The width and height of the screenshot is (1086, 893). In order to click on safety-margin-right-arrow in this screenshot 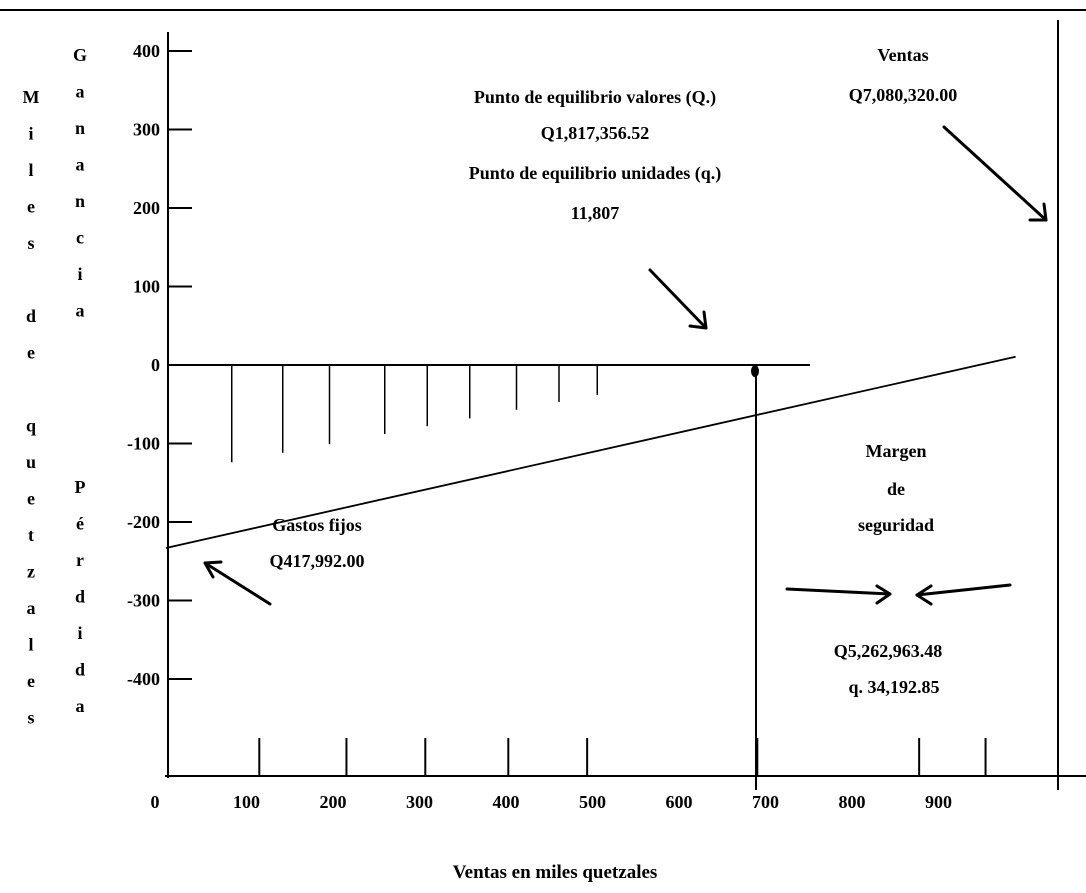, I will do `click(838, 594)`.